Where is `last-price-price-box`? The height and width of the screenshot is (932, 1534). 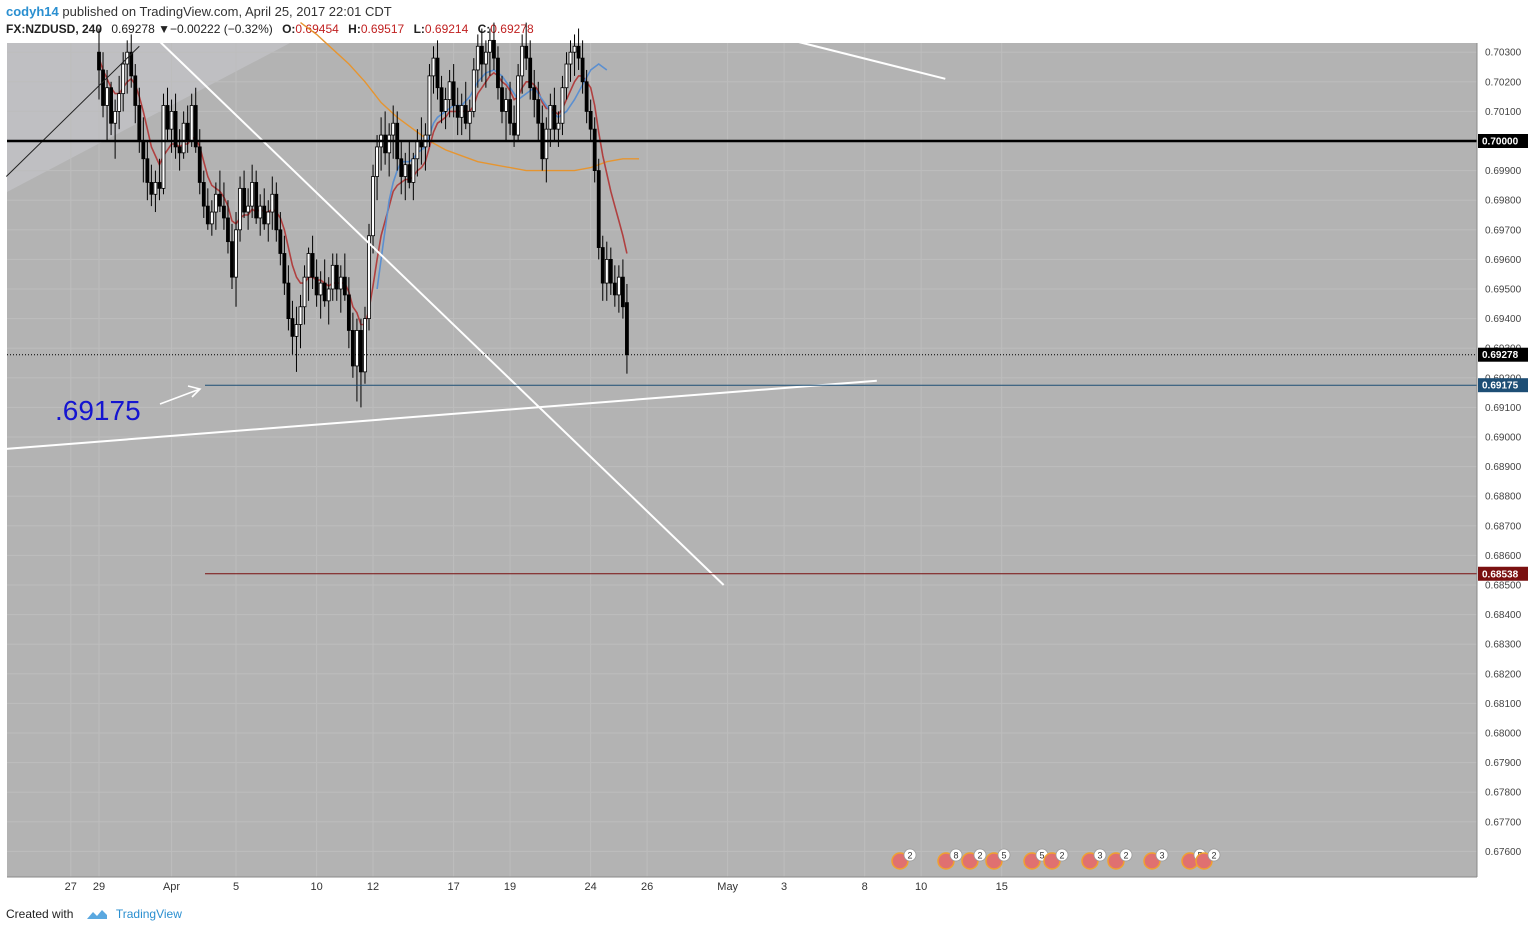
last-price-price-box is located at coordinates (1503, 354).